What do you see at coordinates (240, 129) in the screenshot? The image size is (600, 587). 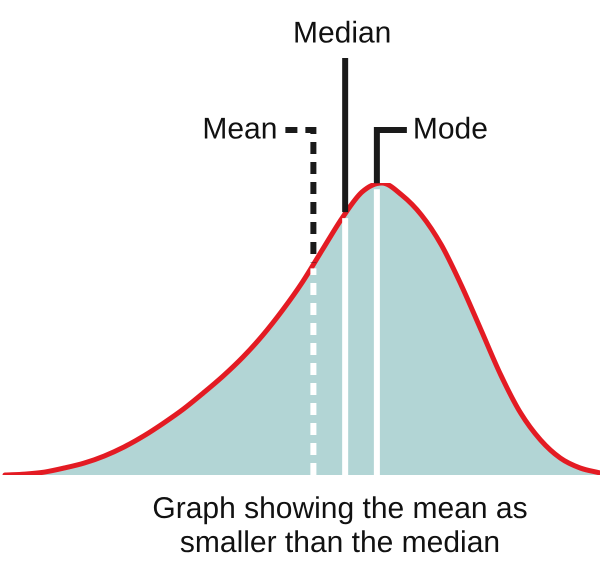 I see `text: Mean` at bounding box center [240, 129].